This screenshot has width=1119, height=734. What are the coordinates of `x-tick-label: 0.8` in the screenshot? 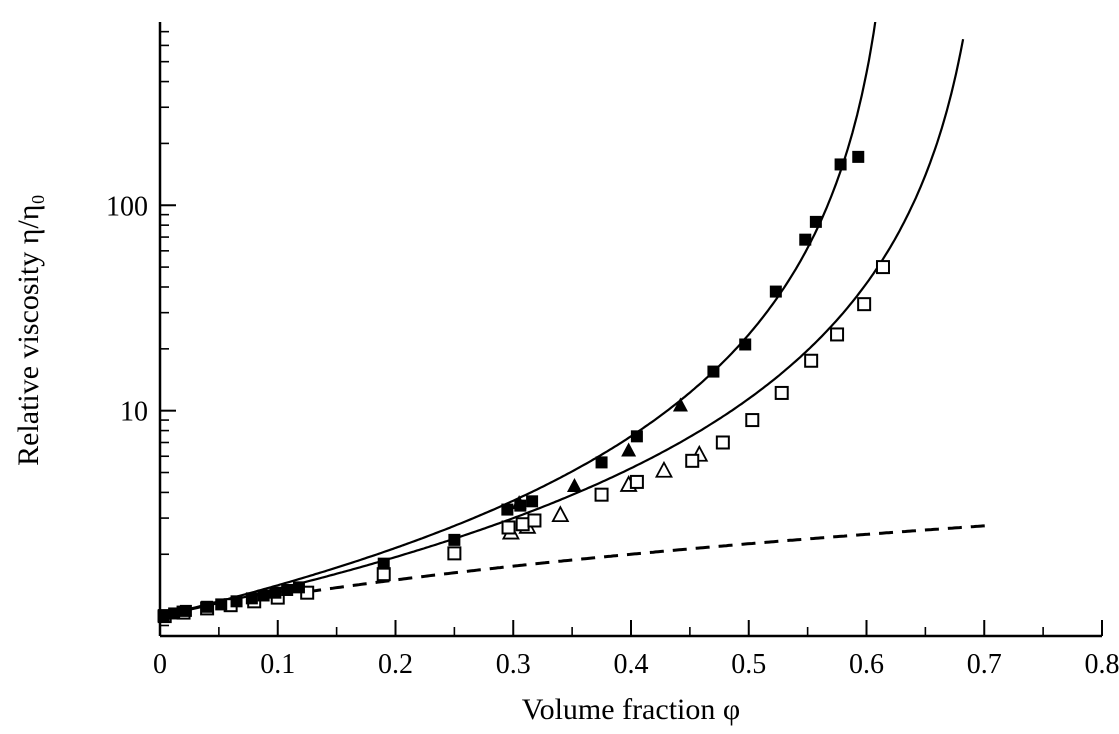 It's located at (1102, 664).